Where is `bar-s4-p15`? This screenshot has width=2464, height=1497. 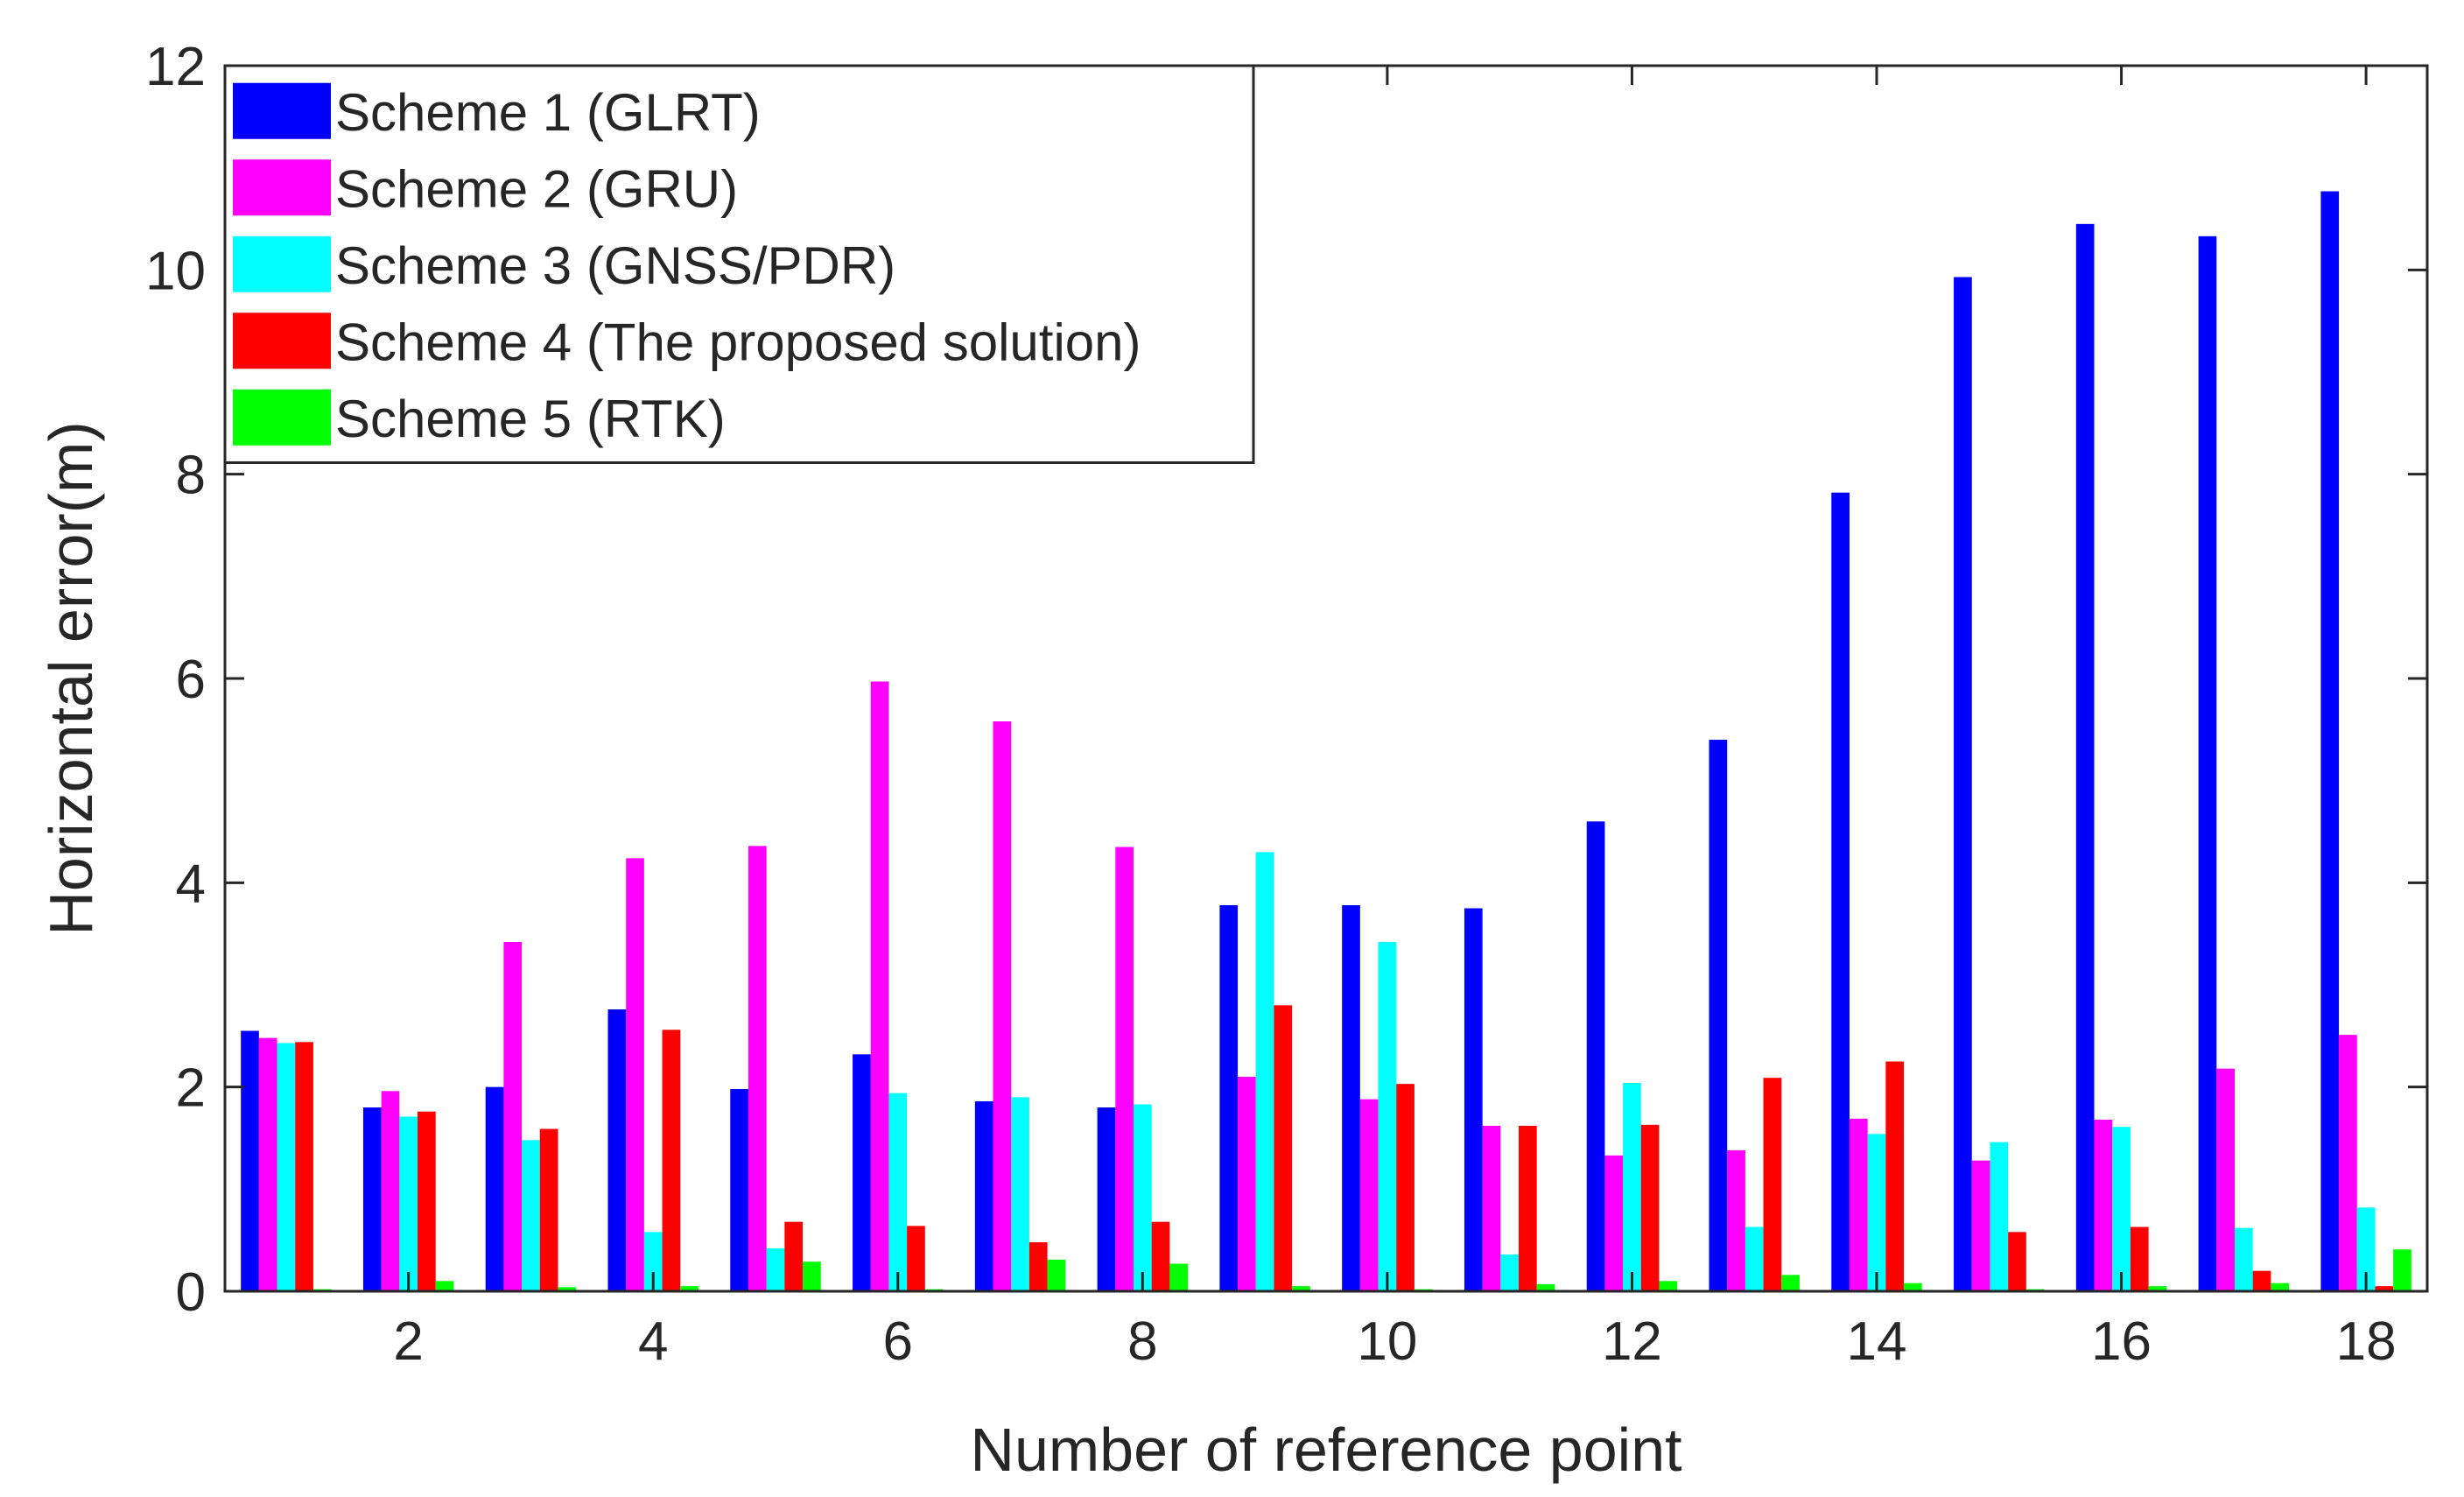 bar-s4-p15 is located at coordinates (2017, 1261).